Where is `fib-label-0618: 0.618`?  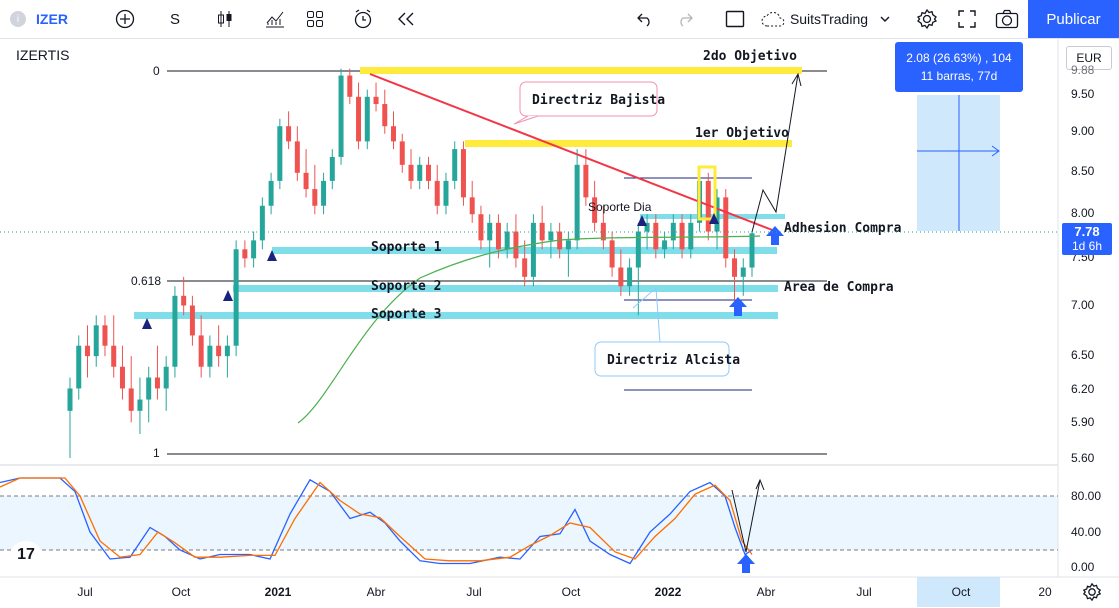
fib-label-0618: 0.618 is located at coordinates (146, 281).